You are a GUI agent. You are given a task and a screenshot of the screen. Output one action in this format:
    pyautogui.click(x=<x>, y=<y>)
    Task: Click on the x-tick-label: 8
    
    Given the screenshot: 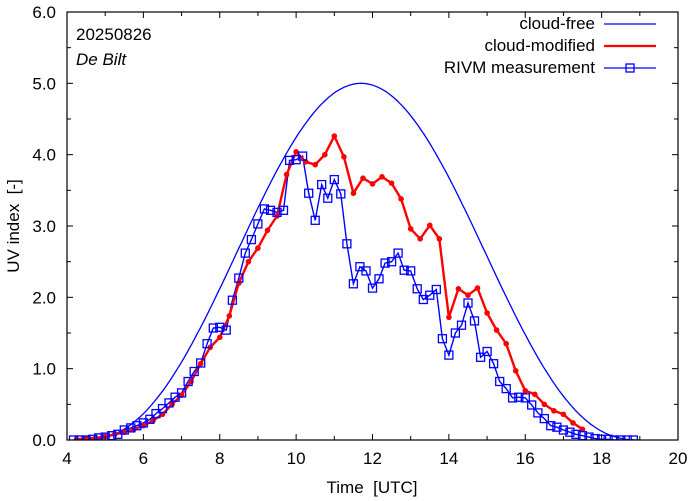 What is the action you would take?
    pyautogui.click(x=219, y=458)
    